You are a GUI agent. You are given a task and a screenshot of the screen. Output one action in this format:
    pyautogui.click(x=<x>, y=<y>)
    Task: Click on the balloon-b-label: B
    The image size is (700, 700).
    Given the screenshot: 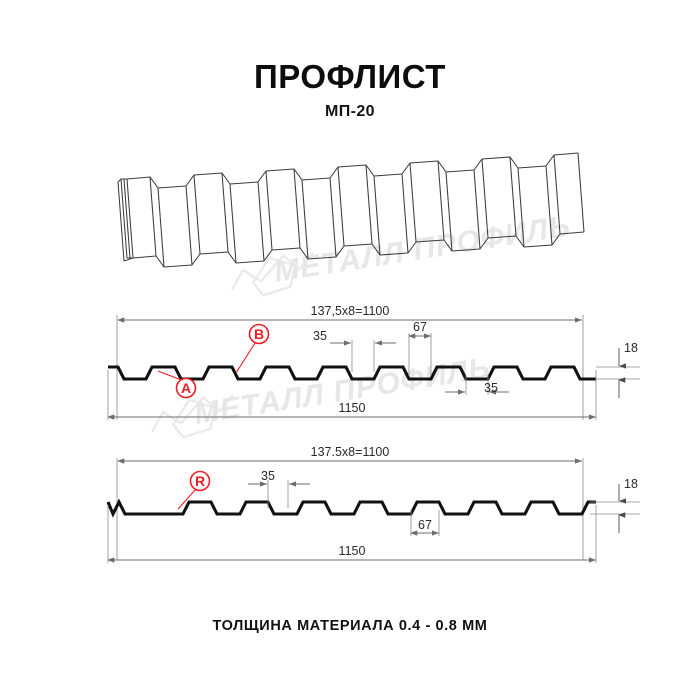 What is the action you would take?
    pyautogui.click(x=259, y=334)
    